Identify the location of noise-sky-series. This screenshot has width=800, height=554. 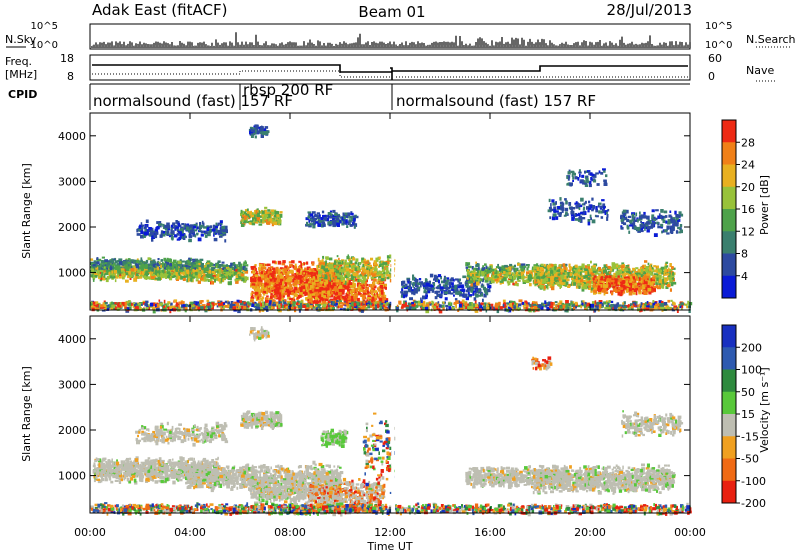
(391, 40).